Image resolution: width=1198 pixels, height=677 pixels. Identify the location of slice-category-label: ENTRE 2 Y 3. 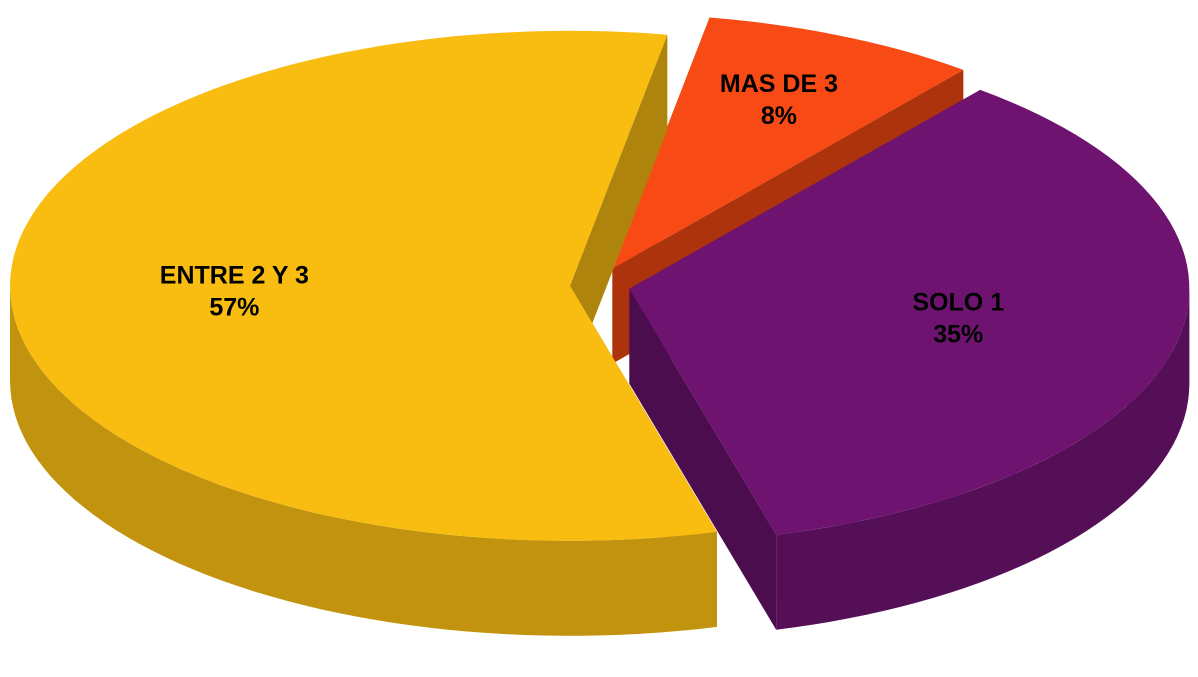
(234, 275).